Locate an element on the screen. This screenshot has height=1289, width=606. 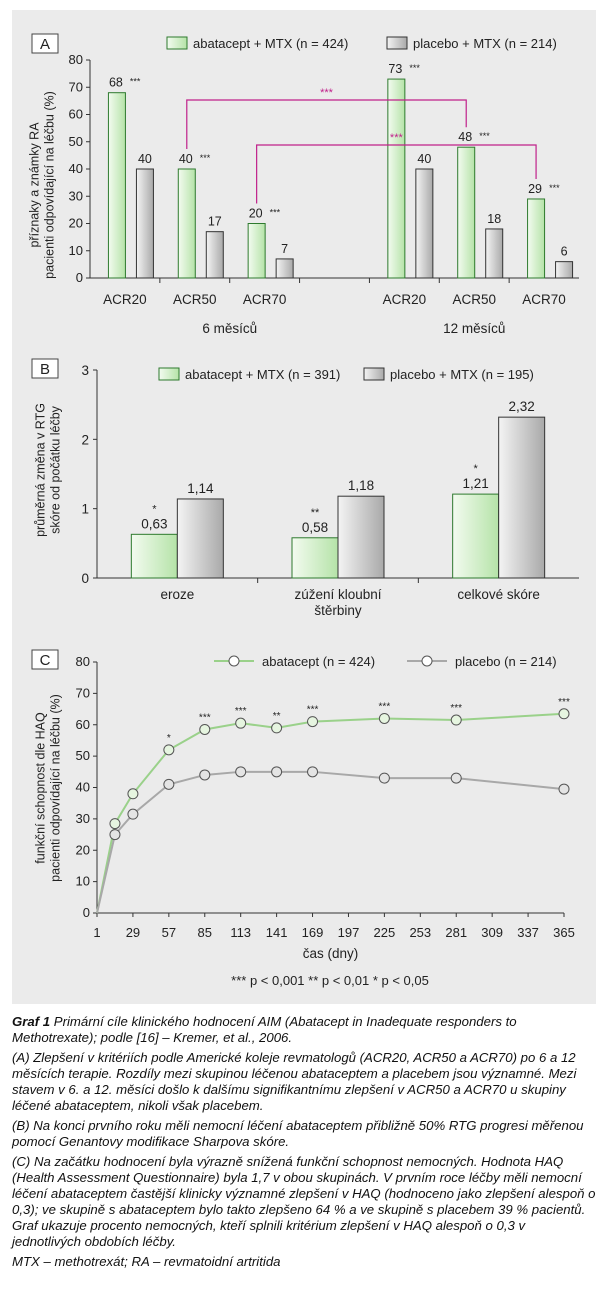
panel-b-value-label-placebo: 1,14 is located at coordinates (200, 488).